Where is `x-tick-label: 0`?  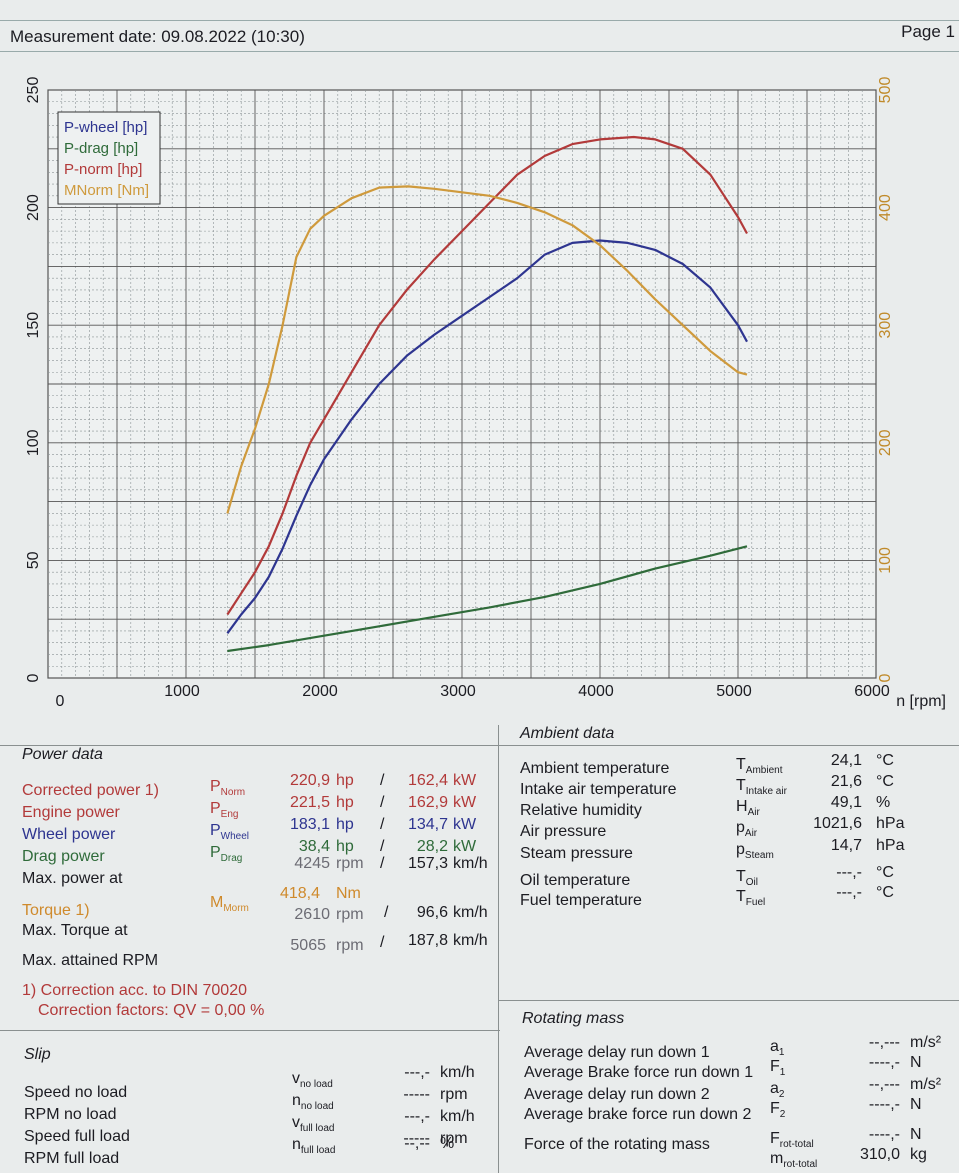
x-tick-label: 0 is located at coordinates (60, 701).